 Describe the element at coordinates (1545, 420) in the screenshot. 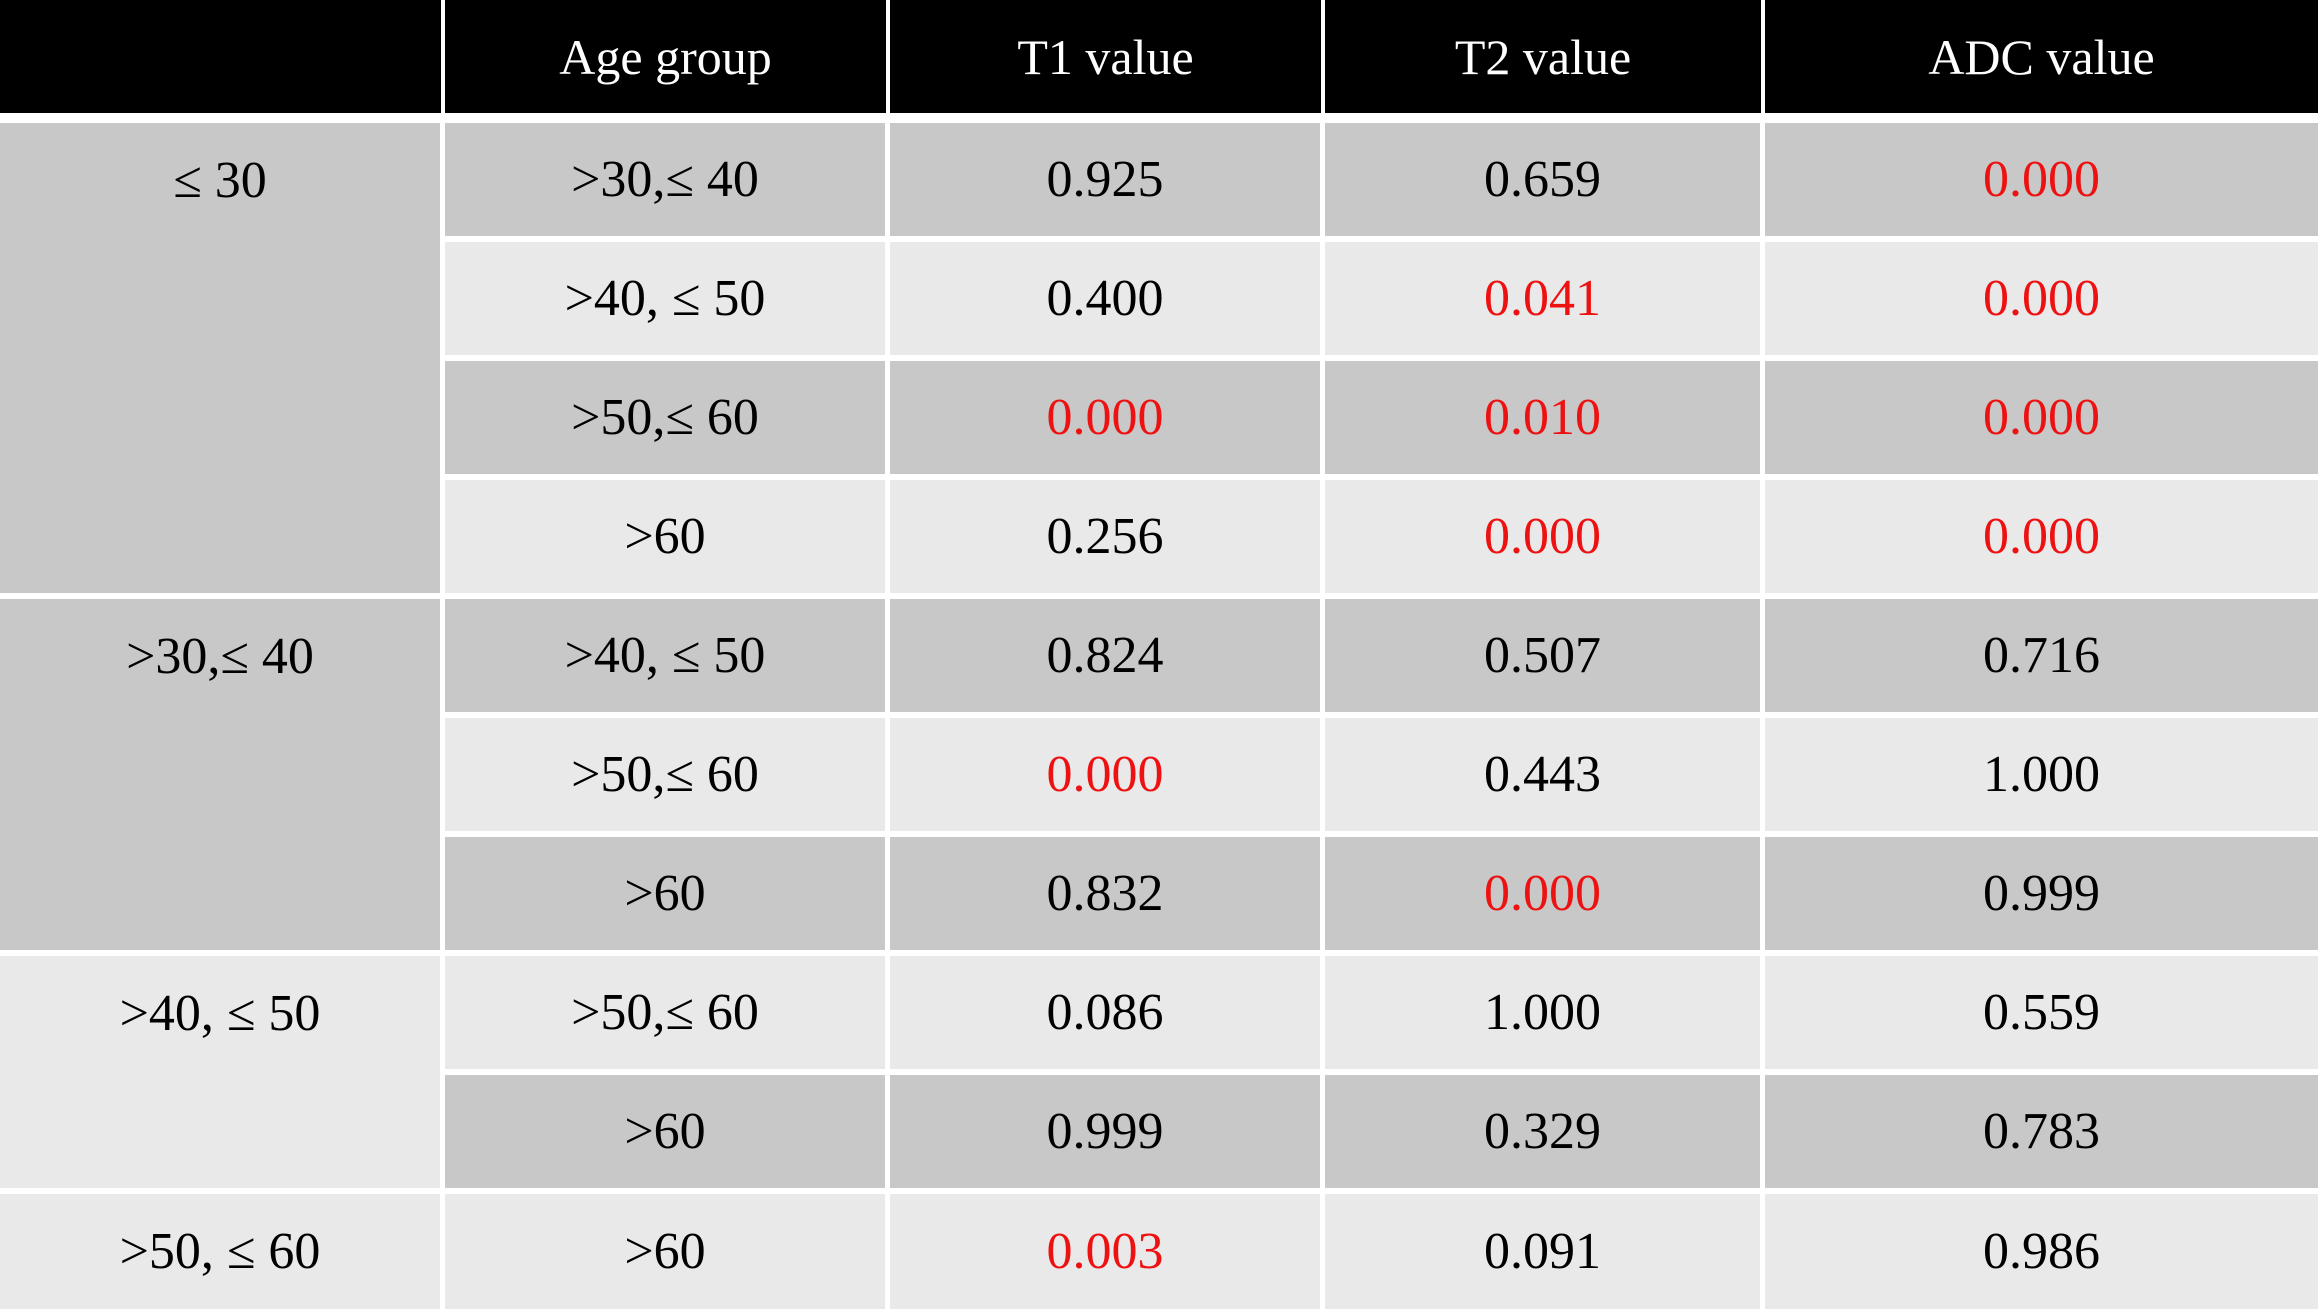

I see `t2-cell: 0.010` at that location.